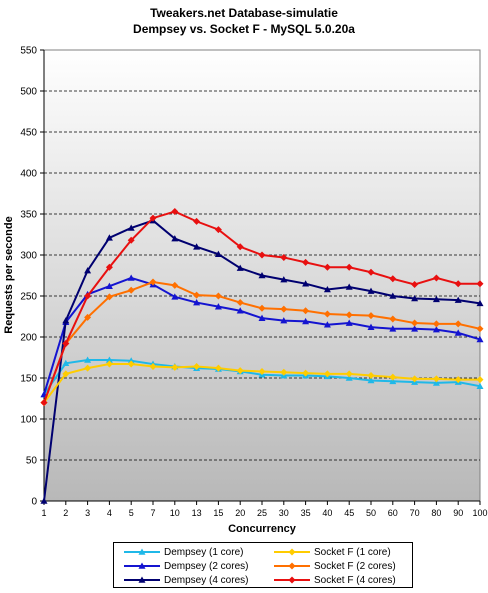 Image resolution: width=488 pixels, height=593 pixels. What do you see at coordinates (355, 580) in the screenshot?
I see `legend-label: Socket F (4 cores)` at bounding box center [355, 580].